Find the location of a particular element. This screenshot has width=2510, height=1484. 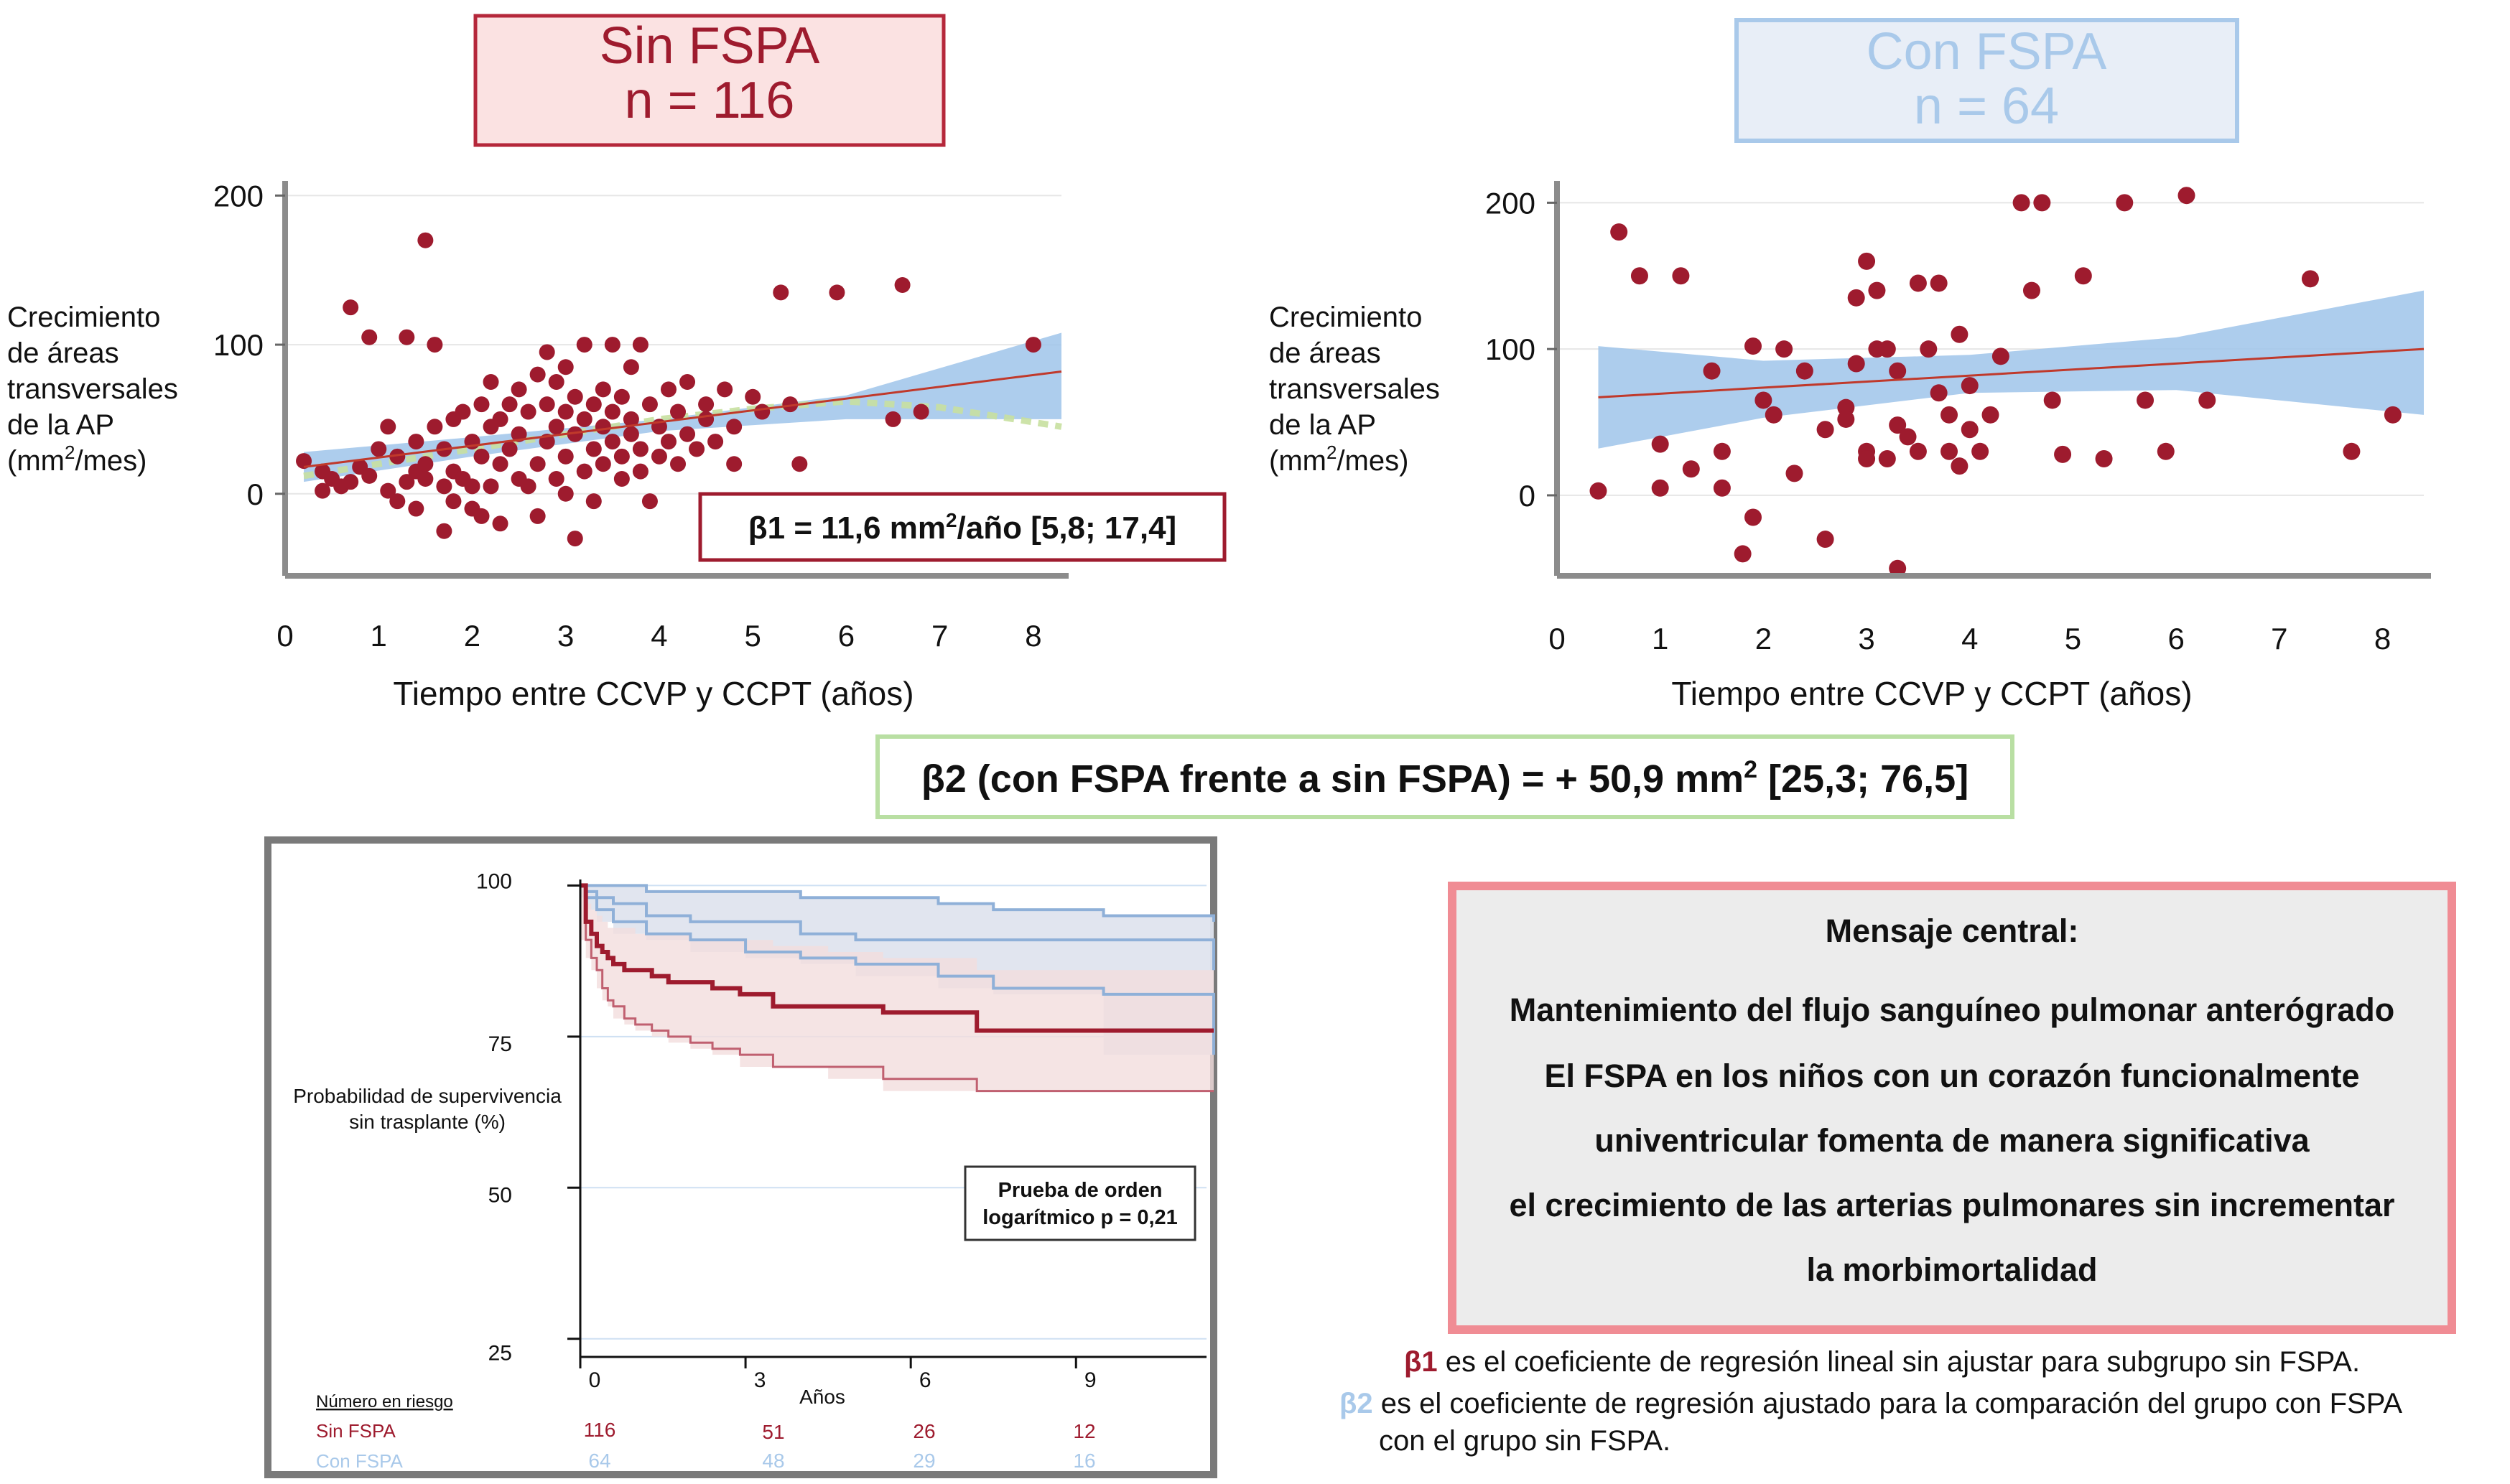

risk-sin-2: 26 is located at coordinates (924, 1431).